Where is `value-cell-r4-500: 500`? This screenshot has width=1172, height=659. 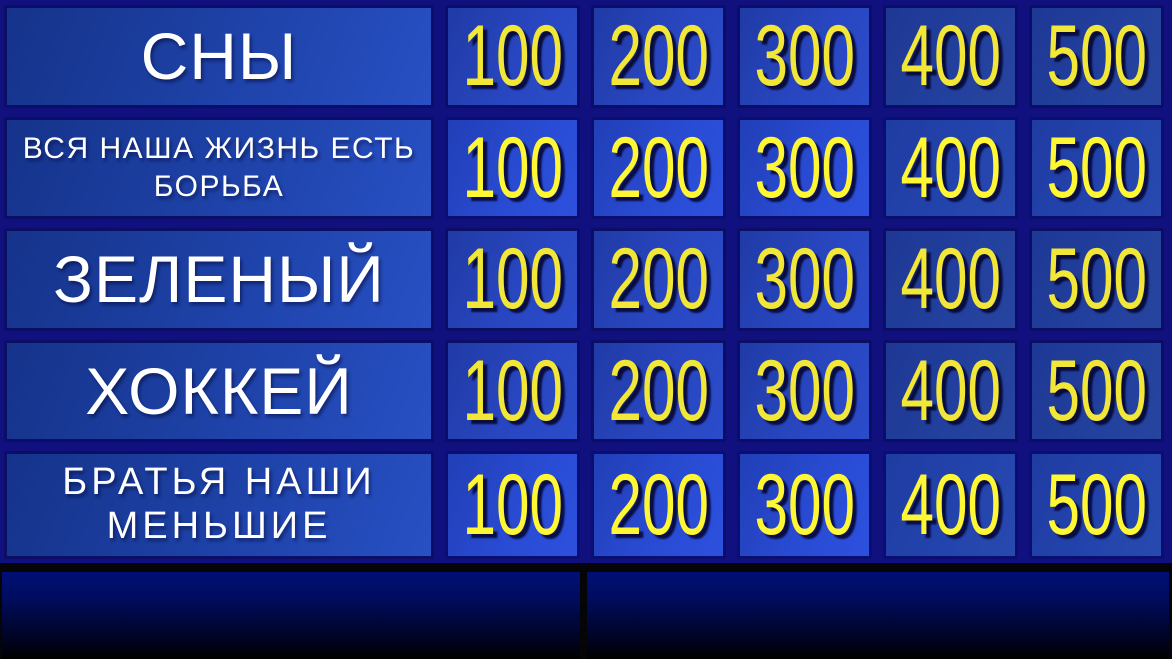 value-cell-r4-500: 500 is located at coordinates (1096, 391).